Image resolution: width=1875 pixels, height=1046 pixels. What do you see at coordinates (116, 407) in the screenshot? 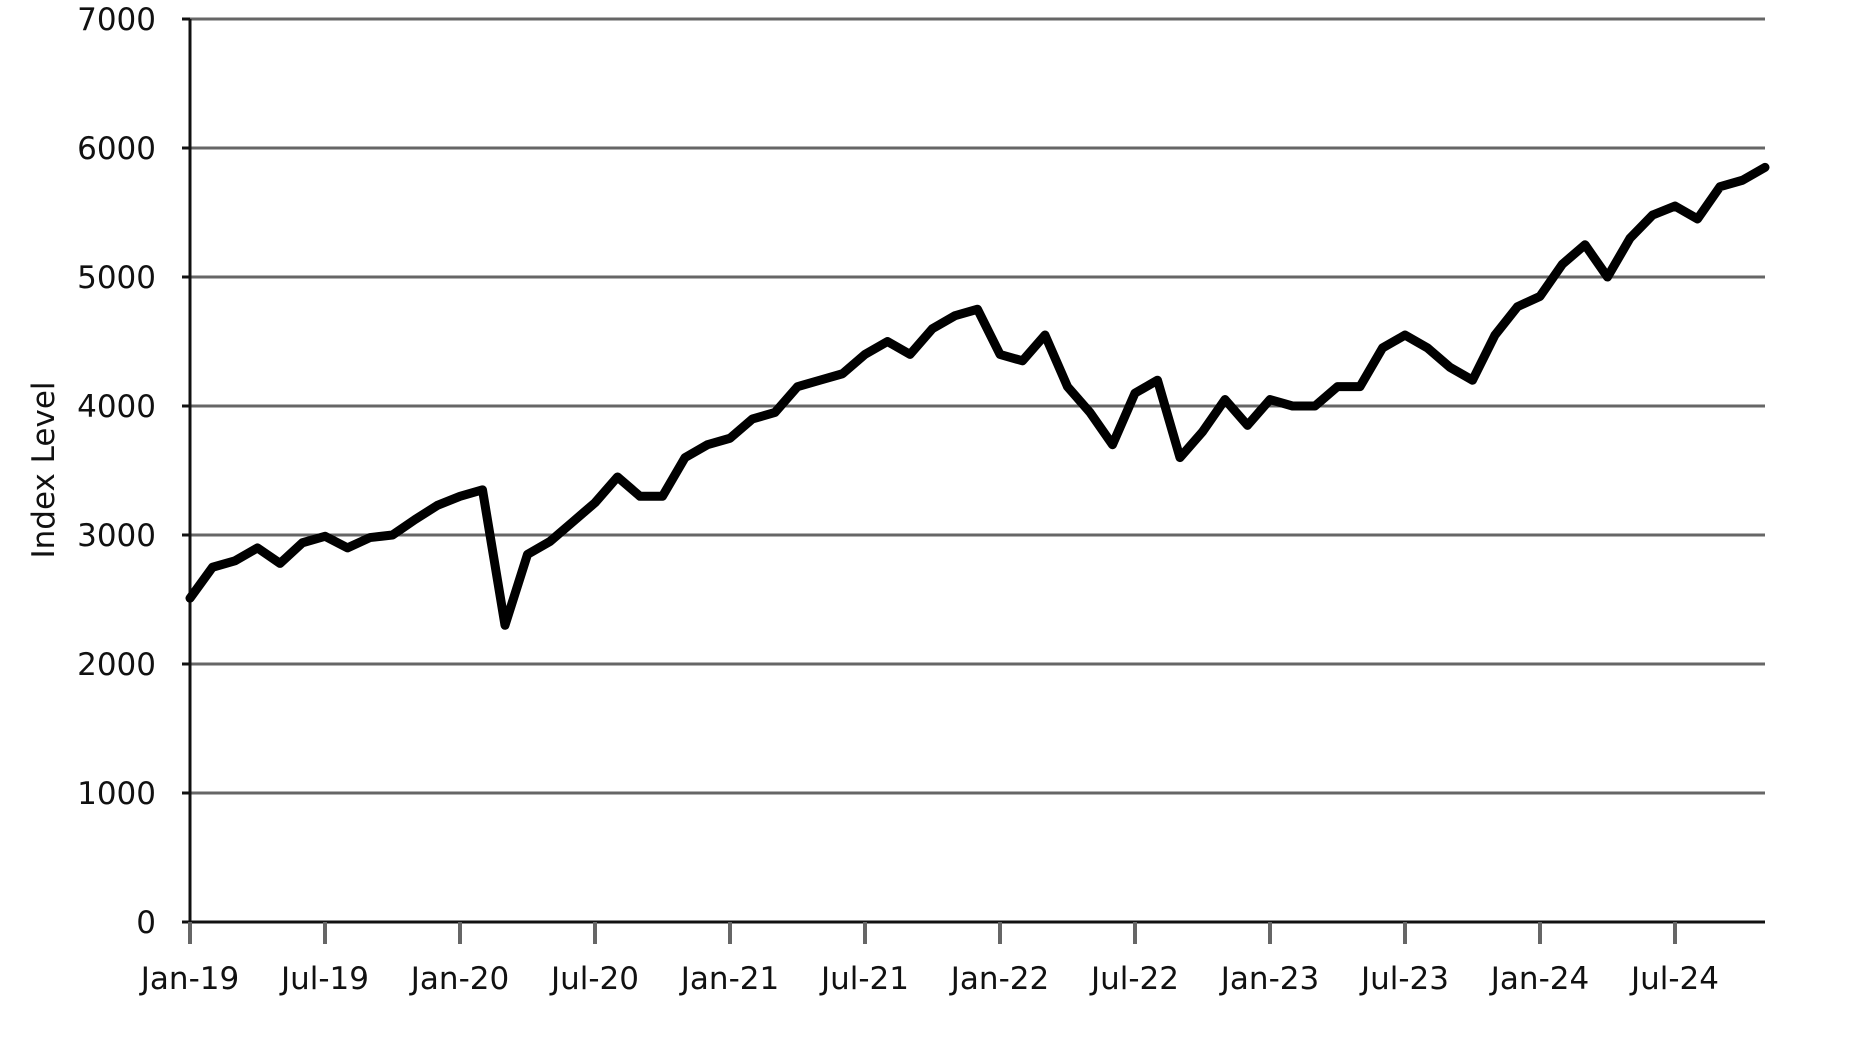
I see `y-tick-label: 4000` at bounding box center [116, 407].